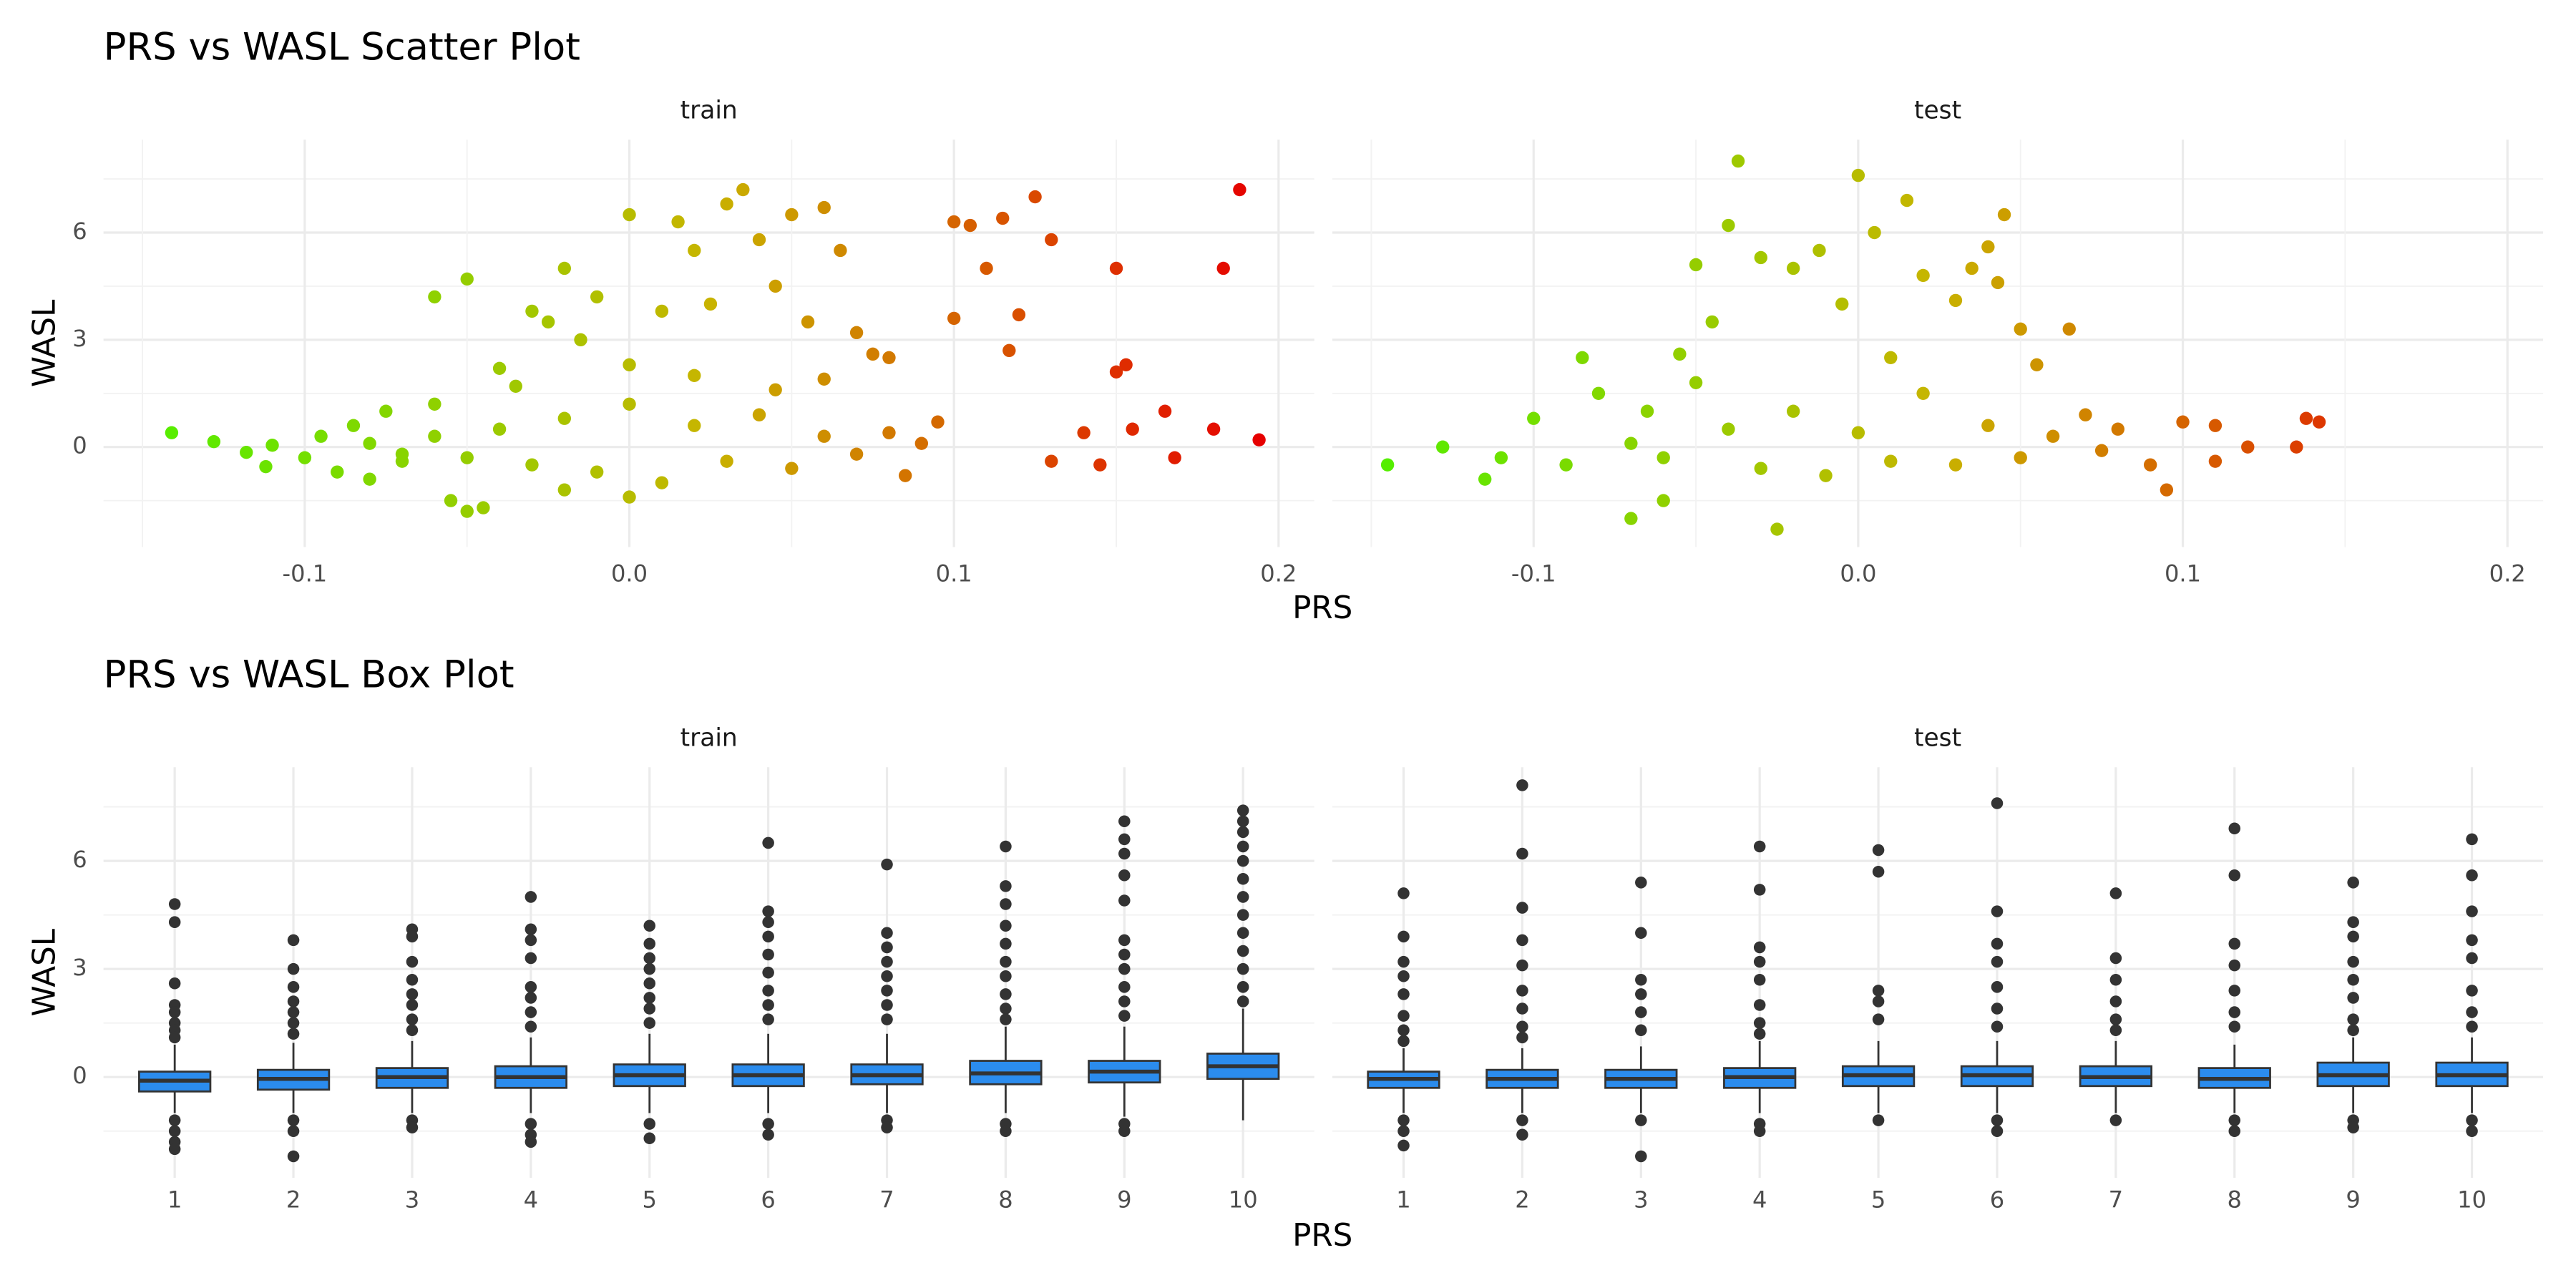  What do you see at coordinates (531, 1199) in the screenshot?
I see `x-tick-label: 4` at bounding box center [531, 1199].